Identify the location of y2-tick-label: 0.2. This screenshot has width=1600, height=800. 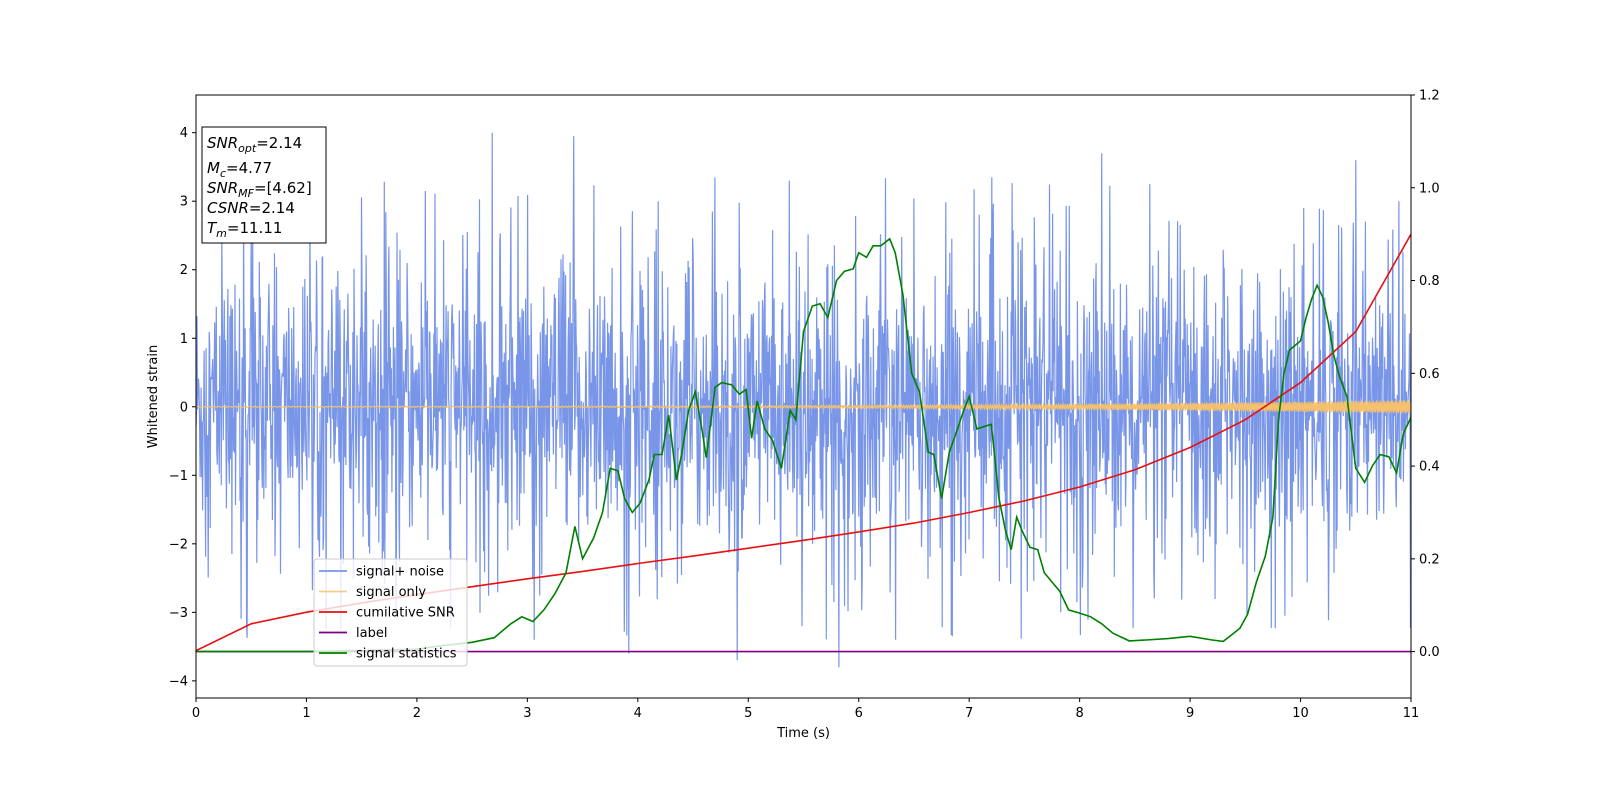
(1429, 559).